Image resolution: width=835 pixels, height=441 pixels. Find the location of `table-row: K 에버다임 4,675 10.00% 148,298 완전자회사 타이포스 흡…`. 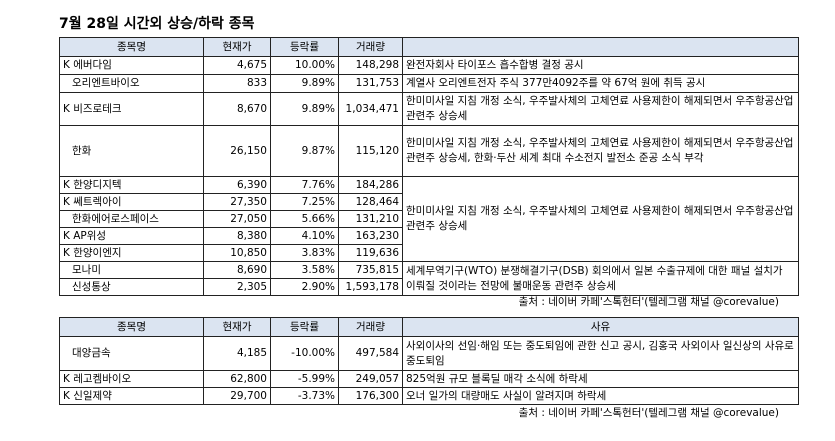

table-row: K 에버다임 4,675 10.00% 148,298 완전자회사 타이포스 흡… is located at coordinates (429, 65).